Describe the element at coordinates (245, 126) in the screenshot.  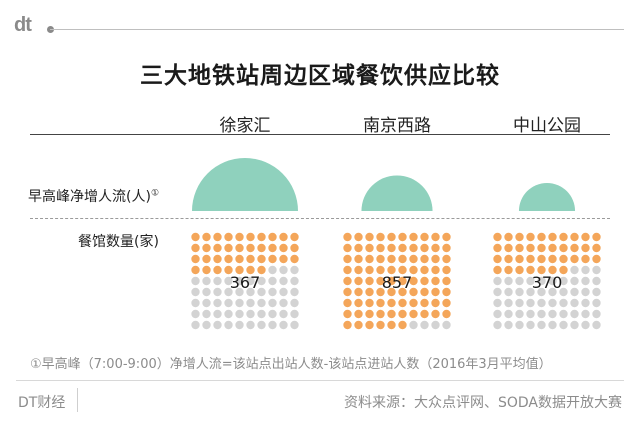
I see `station-label-xujiahui: 徐家汇` at that location.